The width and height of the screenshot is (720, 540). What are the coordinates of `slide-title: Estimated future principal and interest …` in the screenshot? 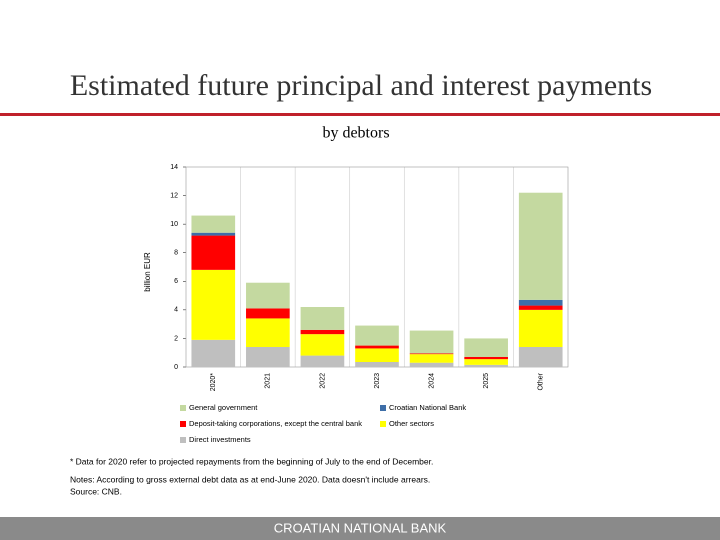 It's located at (361, 85).